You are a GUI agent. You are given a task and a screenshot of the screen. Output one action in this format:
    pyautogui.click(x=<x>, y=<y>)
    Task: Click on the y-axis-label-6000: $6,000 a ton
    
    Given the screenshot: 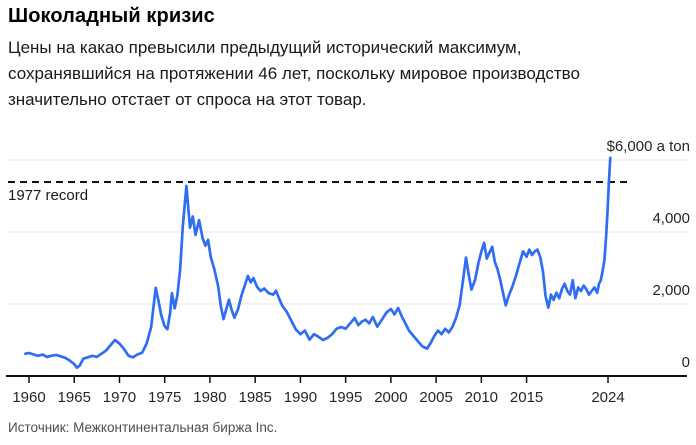 What is the action you would take?
    pyautogui.click(x=648, y=146)
    